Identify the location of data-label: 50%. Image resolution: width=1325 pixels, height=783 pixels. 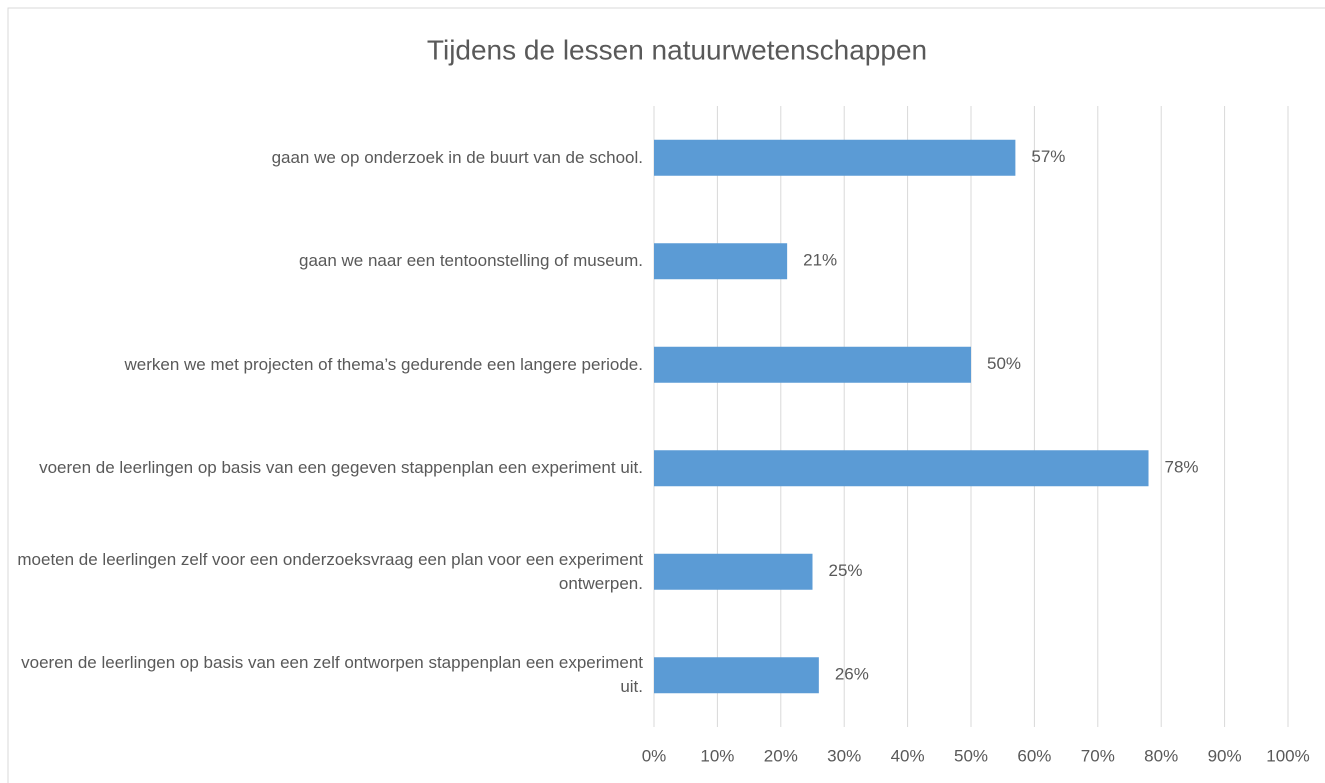
(1004, 363).